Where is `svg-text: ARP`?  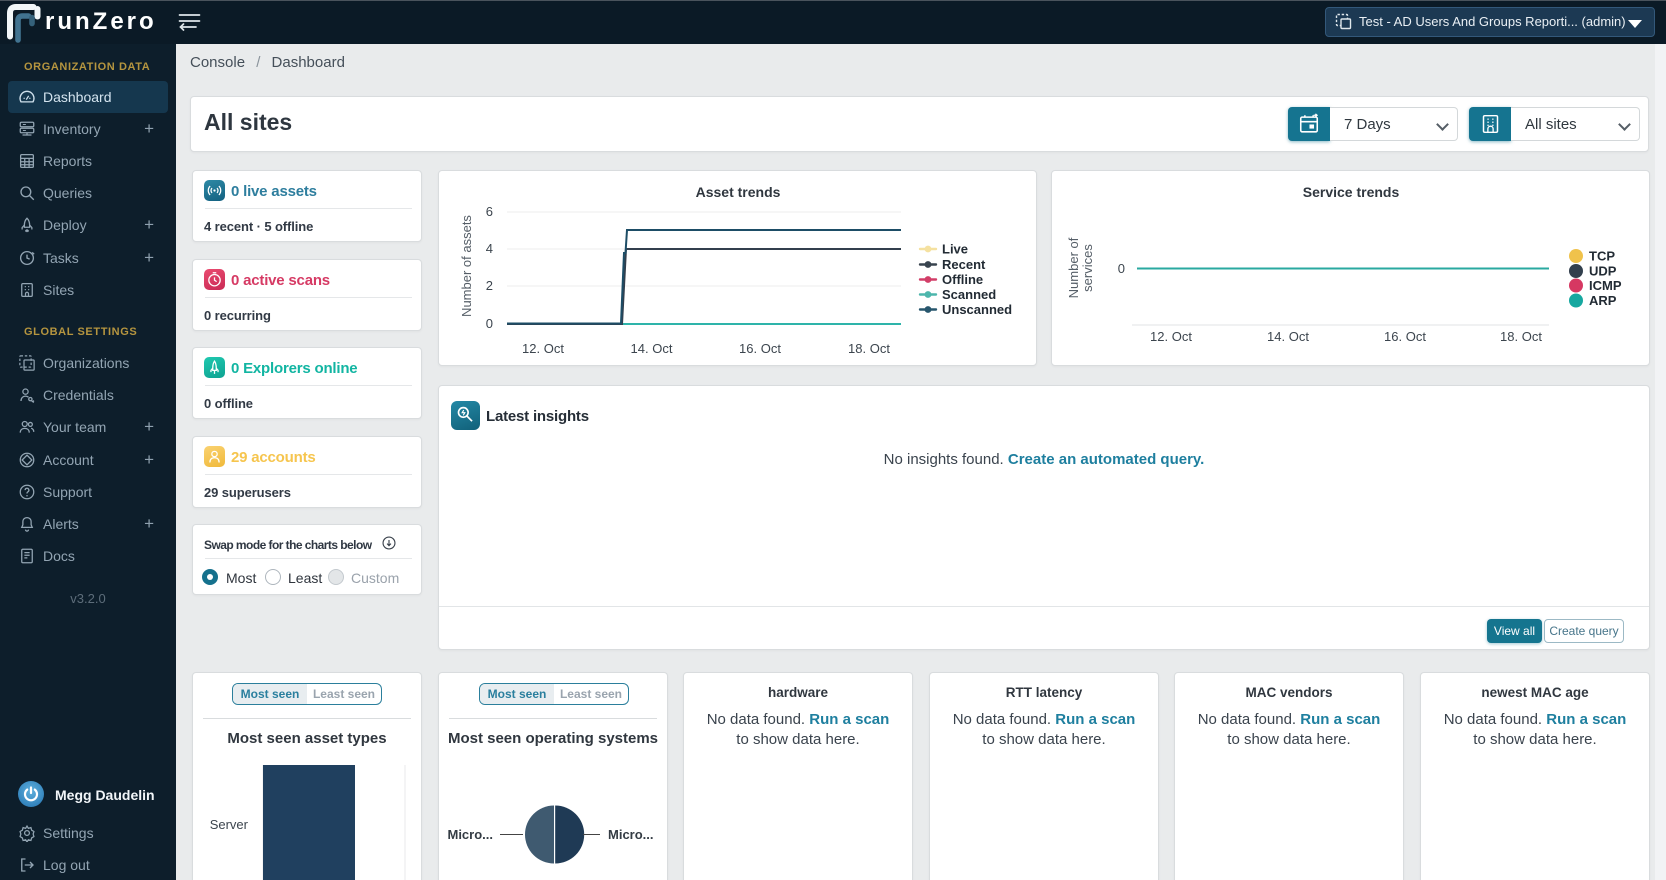
svg-text: ARP is located at coordinates (1603, 300).